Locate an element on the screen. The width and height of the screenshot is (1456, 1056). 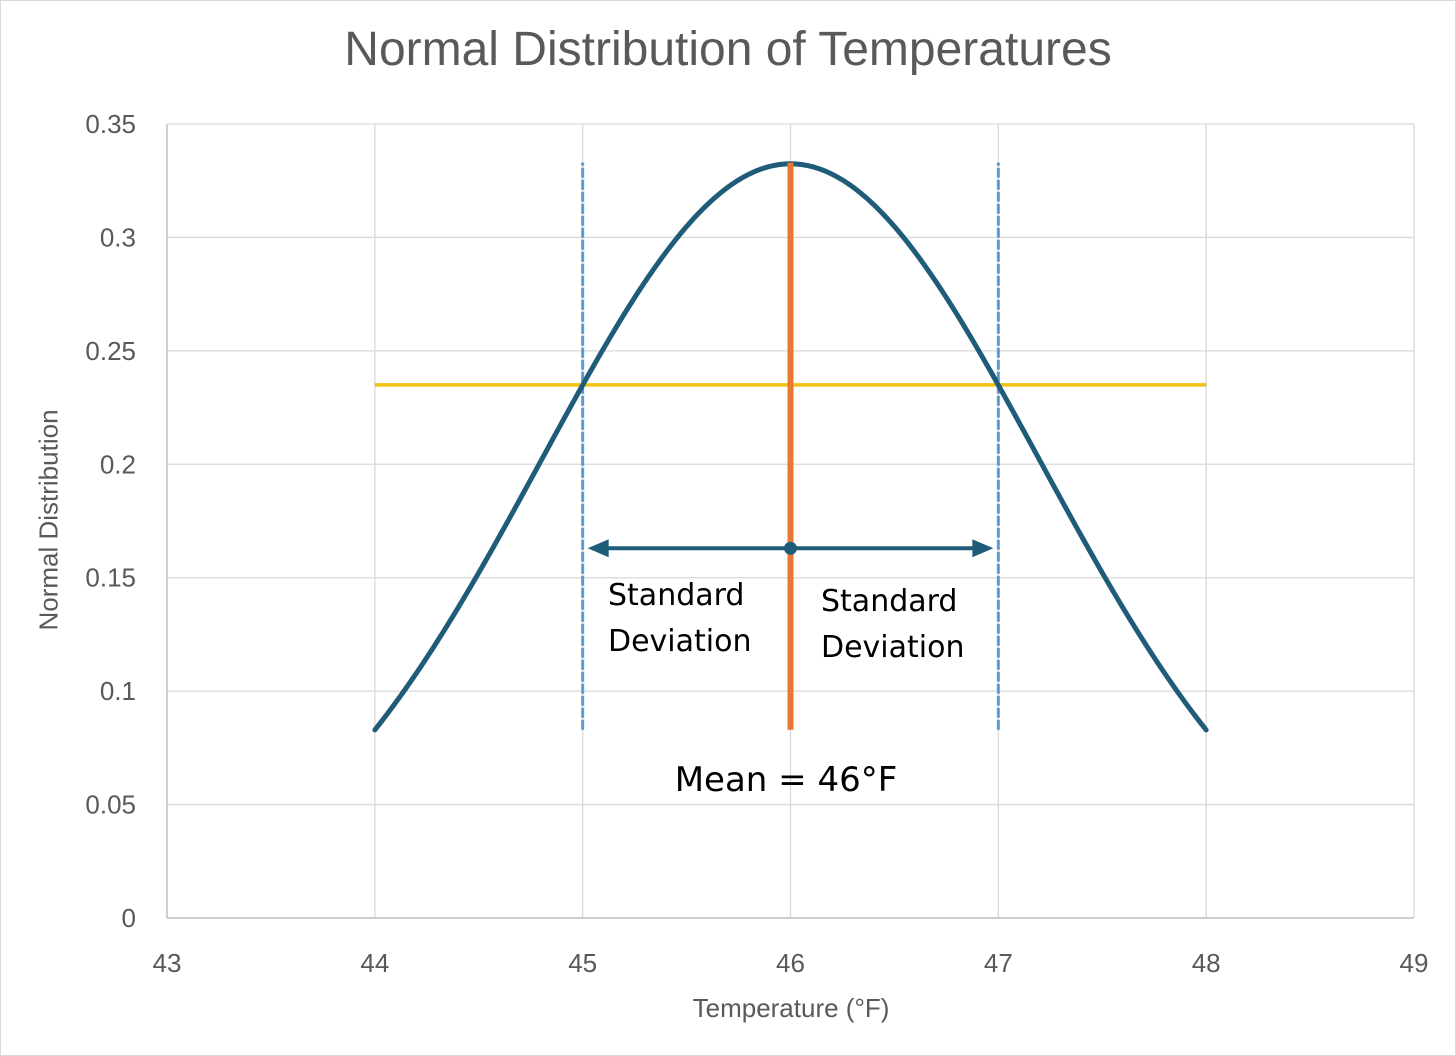
x-tick-label: 48 is located at coordinates (1206, 963).